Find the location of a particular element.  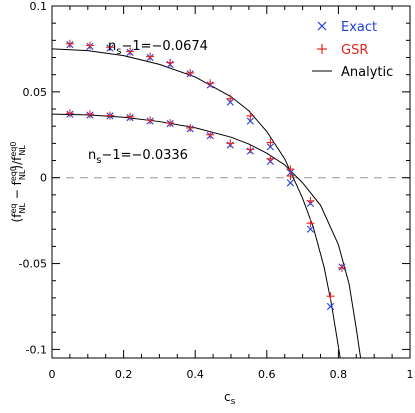

x-tick-label: 0.8 is located at coordinates (339, 374).